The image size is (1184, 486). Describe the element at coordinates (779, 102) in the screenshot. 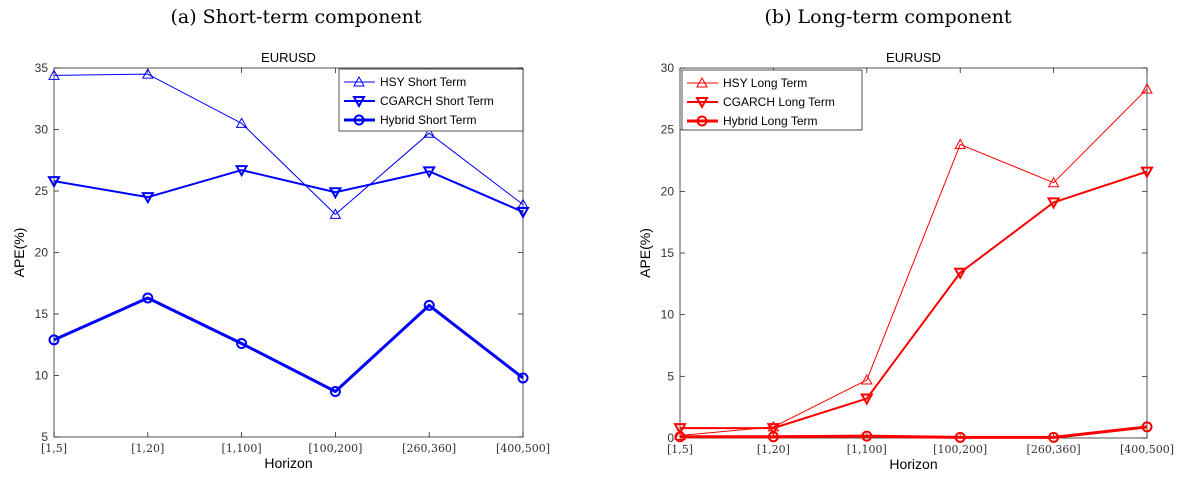

I see `legend-label: CGARCH Long Term` at that location.